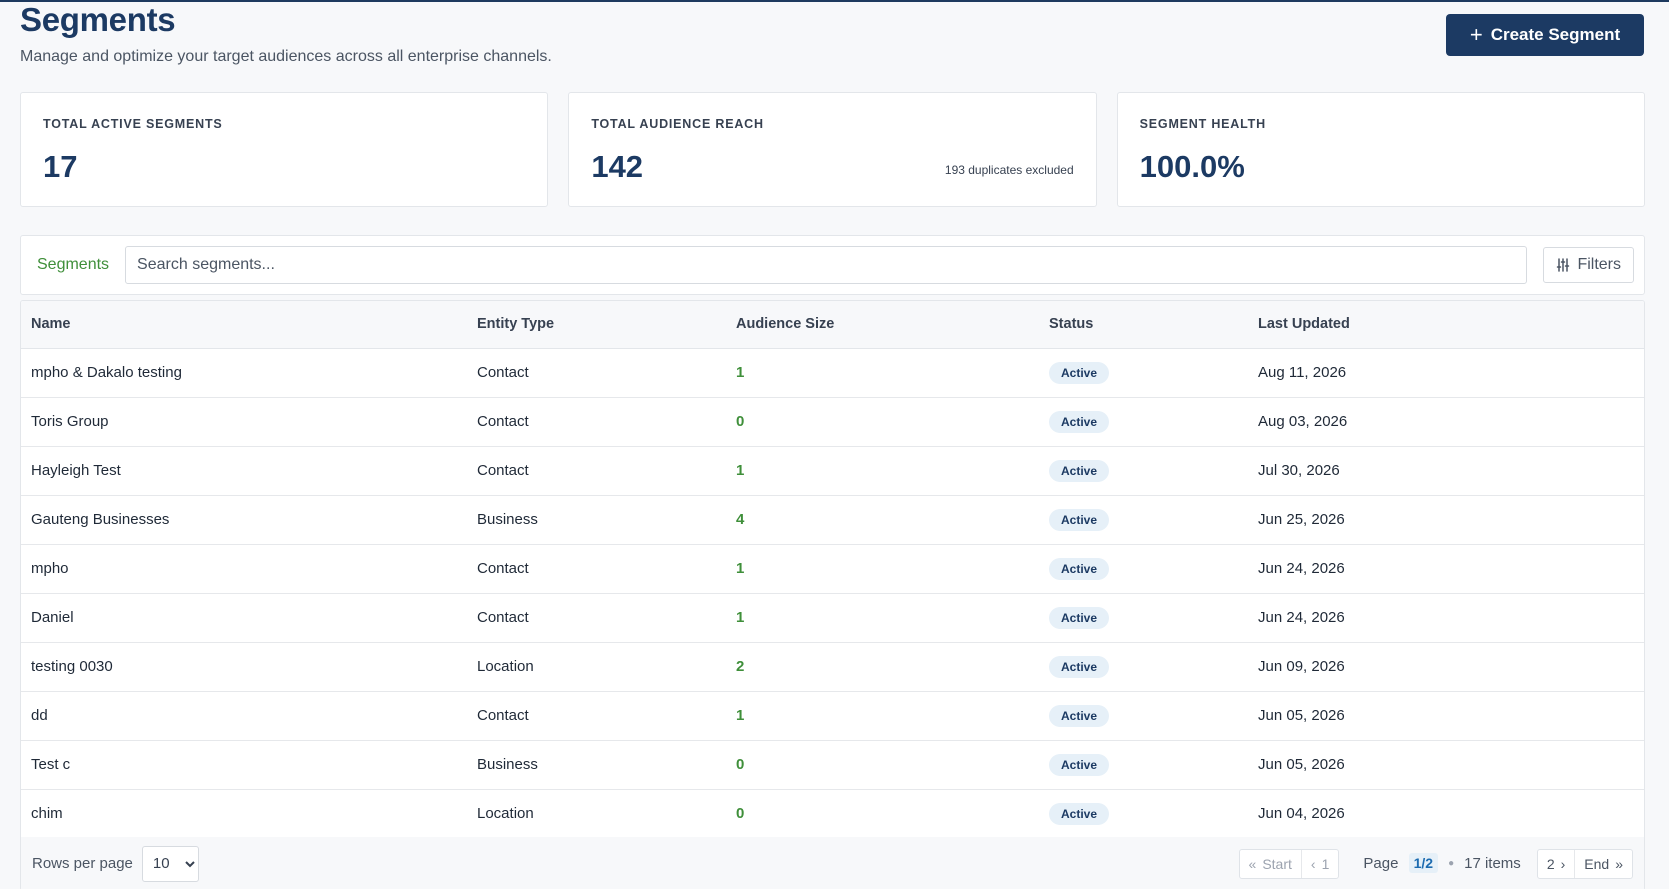  Describe the element at coordinates (244, 373) in the screenshot. I see `cell-name: mpho & Dakalo testing` at that location.